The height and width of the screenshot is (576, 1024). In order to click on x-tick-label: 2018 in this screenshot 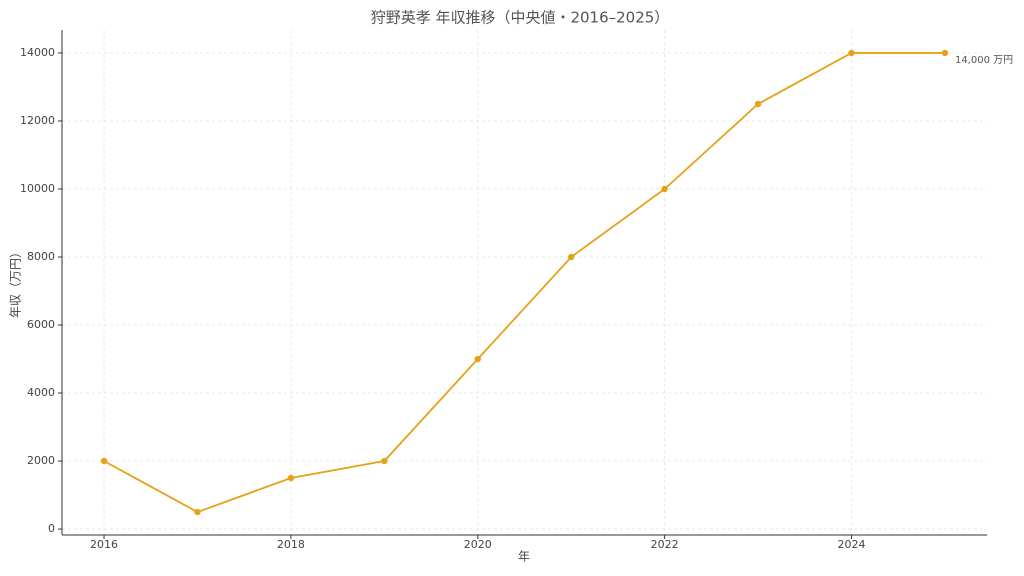, I will do `click(291, 544)`.